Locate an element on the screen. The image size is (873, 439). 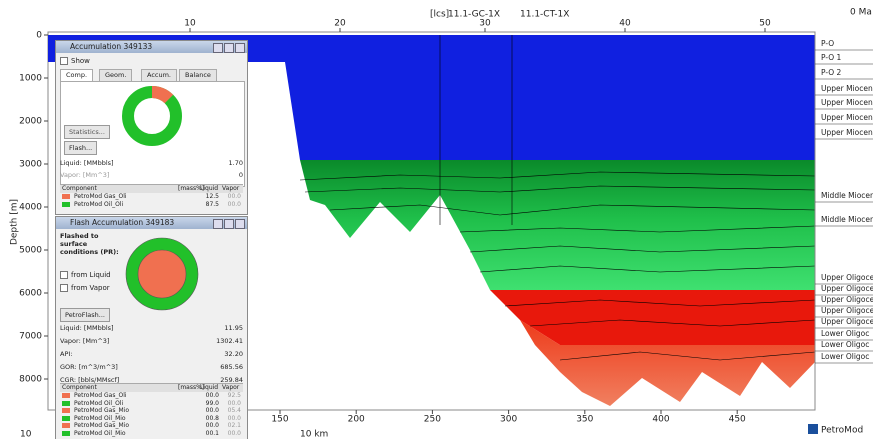
layer-orange is located at coordinates (667, 363).